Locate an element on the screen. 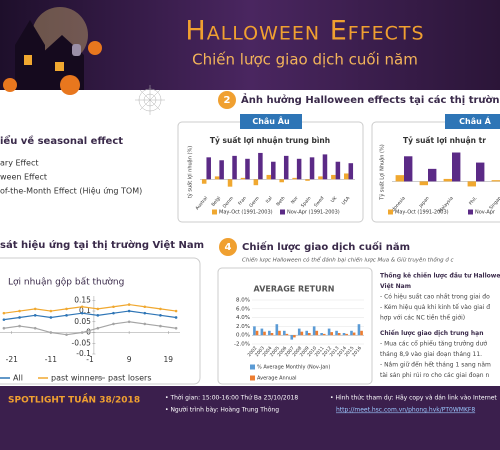  y-tick-label: 0.0% is located at coordinates (243, 336).